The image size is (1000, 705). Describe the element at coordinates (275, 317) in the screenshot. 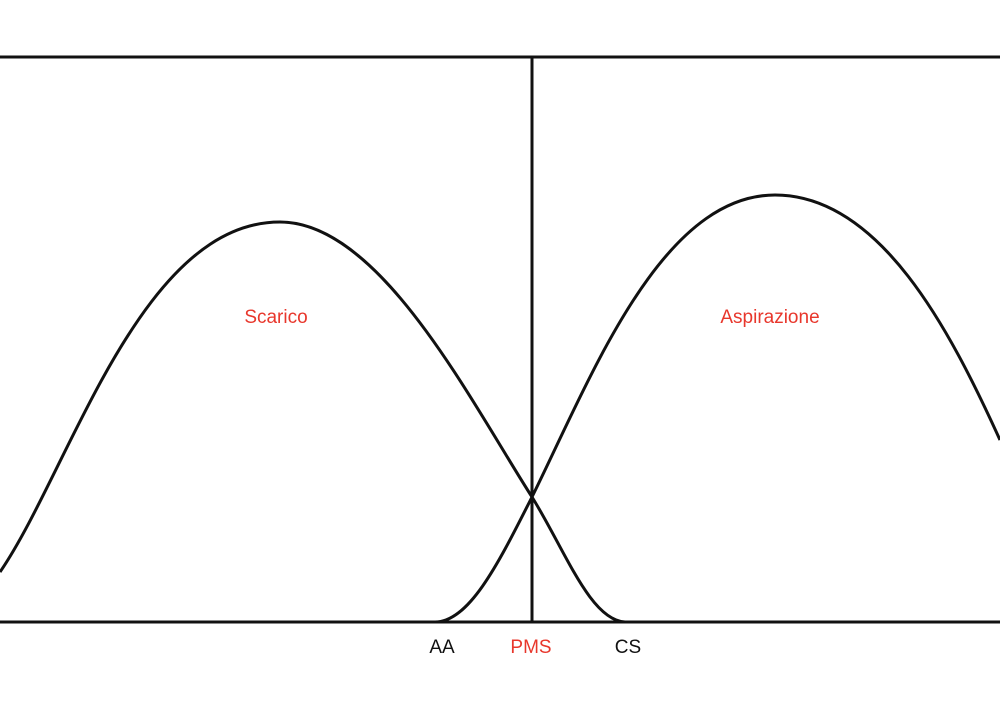

I see `exhaust-label: Scarico` at that location.